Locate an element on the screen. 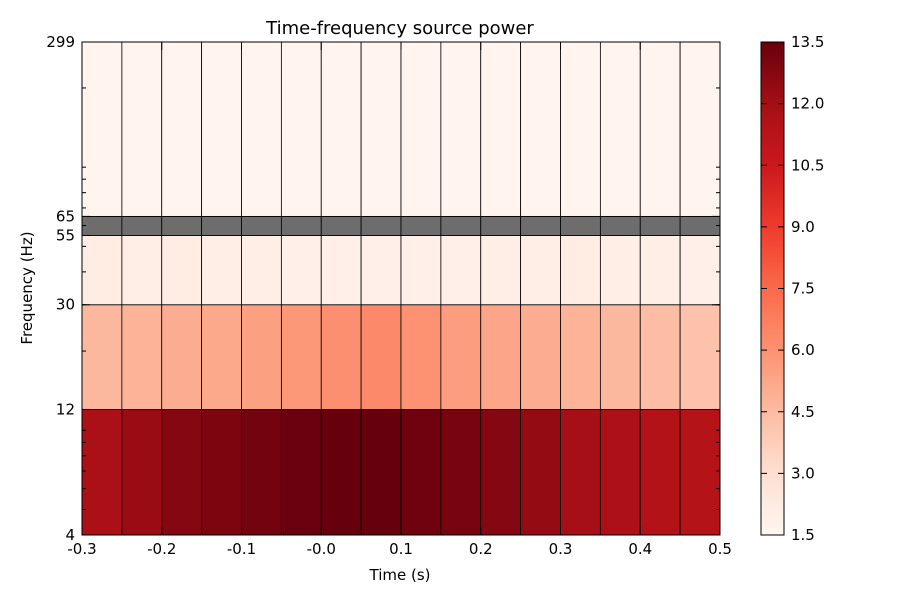 The width and height of the screenshot is (900, 600). x-tick-label: -0.3 is located at coordinates (81, 549).